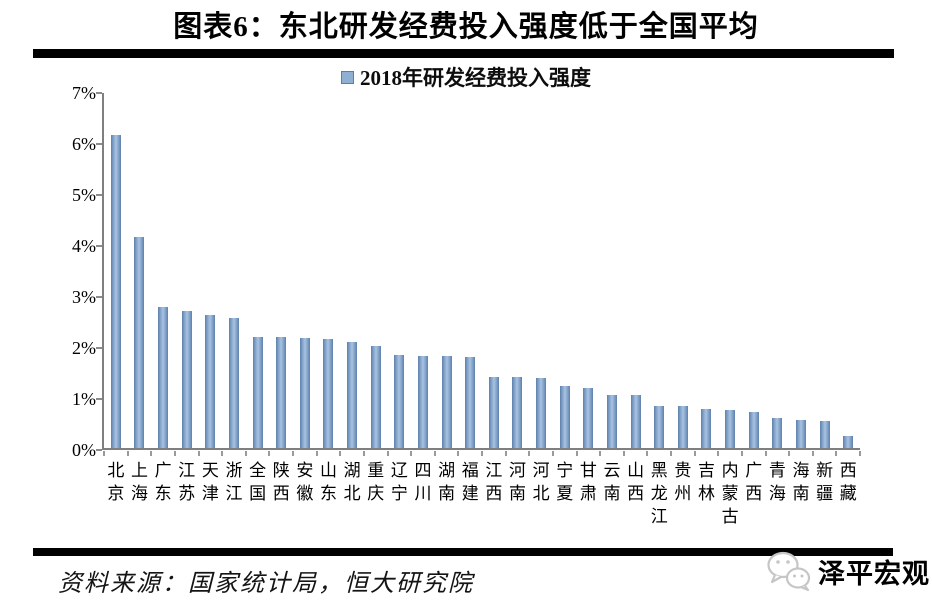 The image size is (932, 612). Describe the element at coordinates (494, 482) in the screenshot. I see `x-axis-label-江西: 江 西` at that location.